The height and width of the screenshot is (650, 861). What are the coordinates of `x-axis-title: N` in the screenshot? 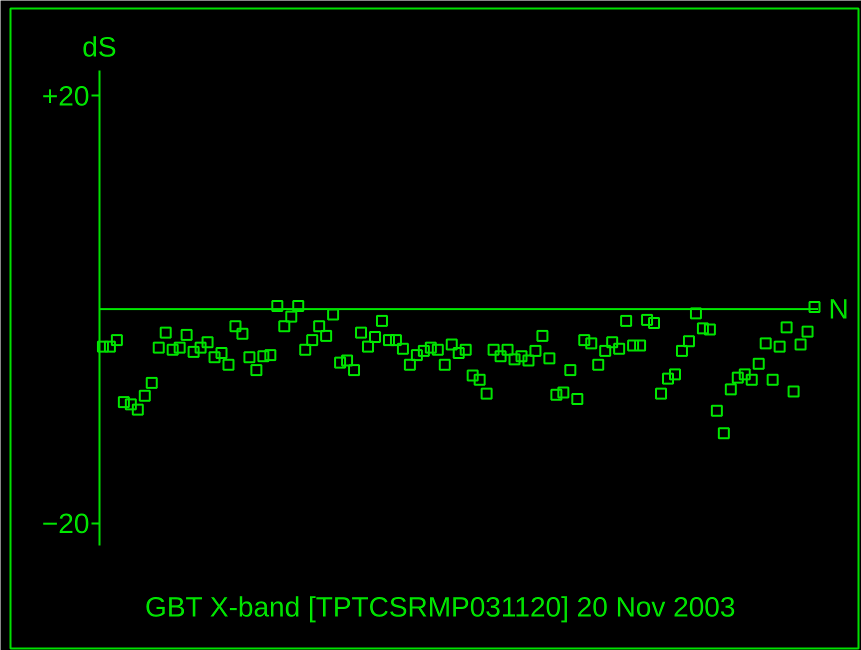 It's located at (838, 309).